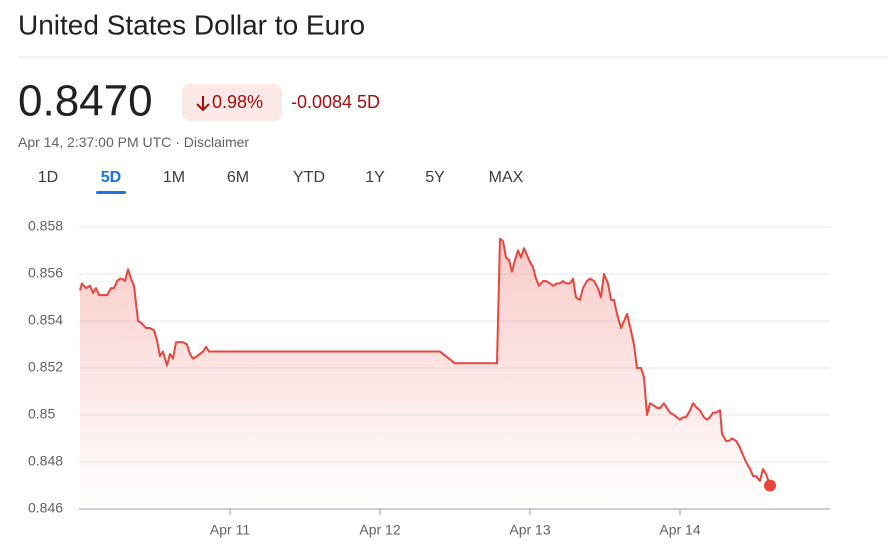 This screenshot has width=888, height=550. I want to click on range-tab: 1D, so click(48, 177).